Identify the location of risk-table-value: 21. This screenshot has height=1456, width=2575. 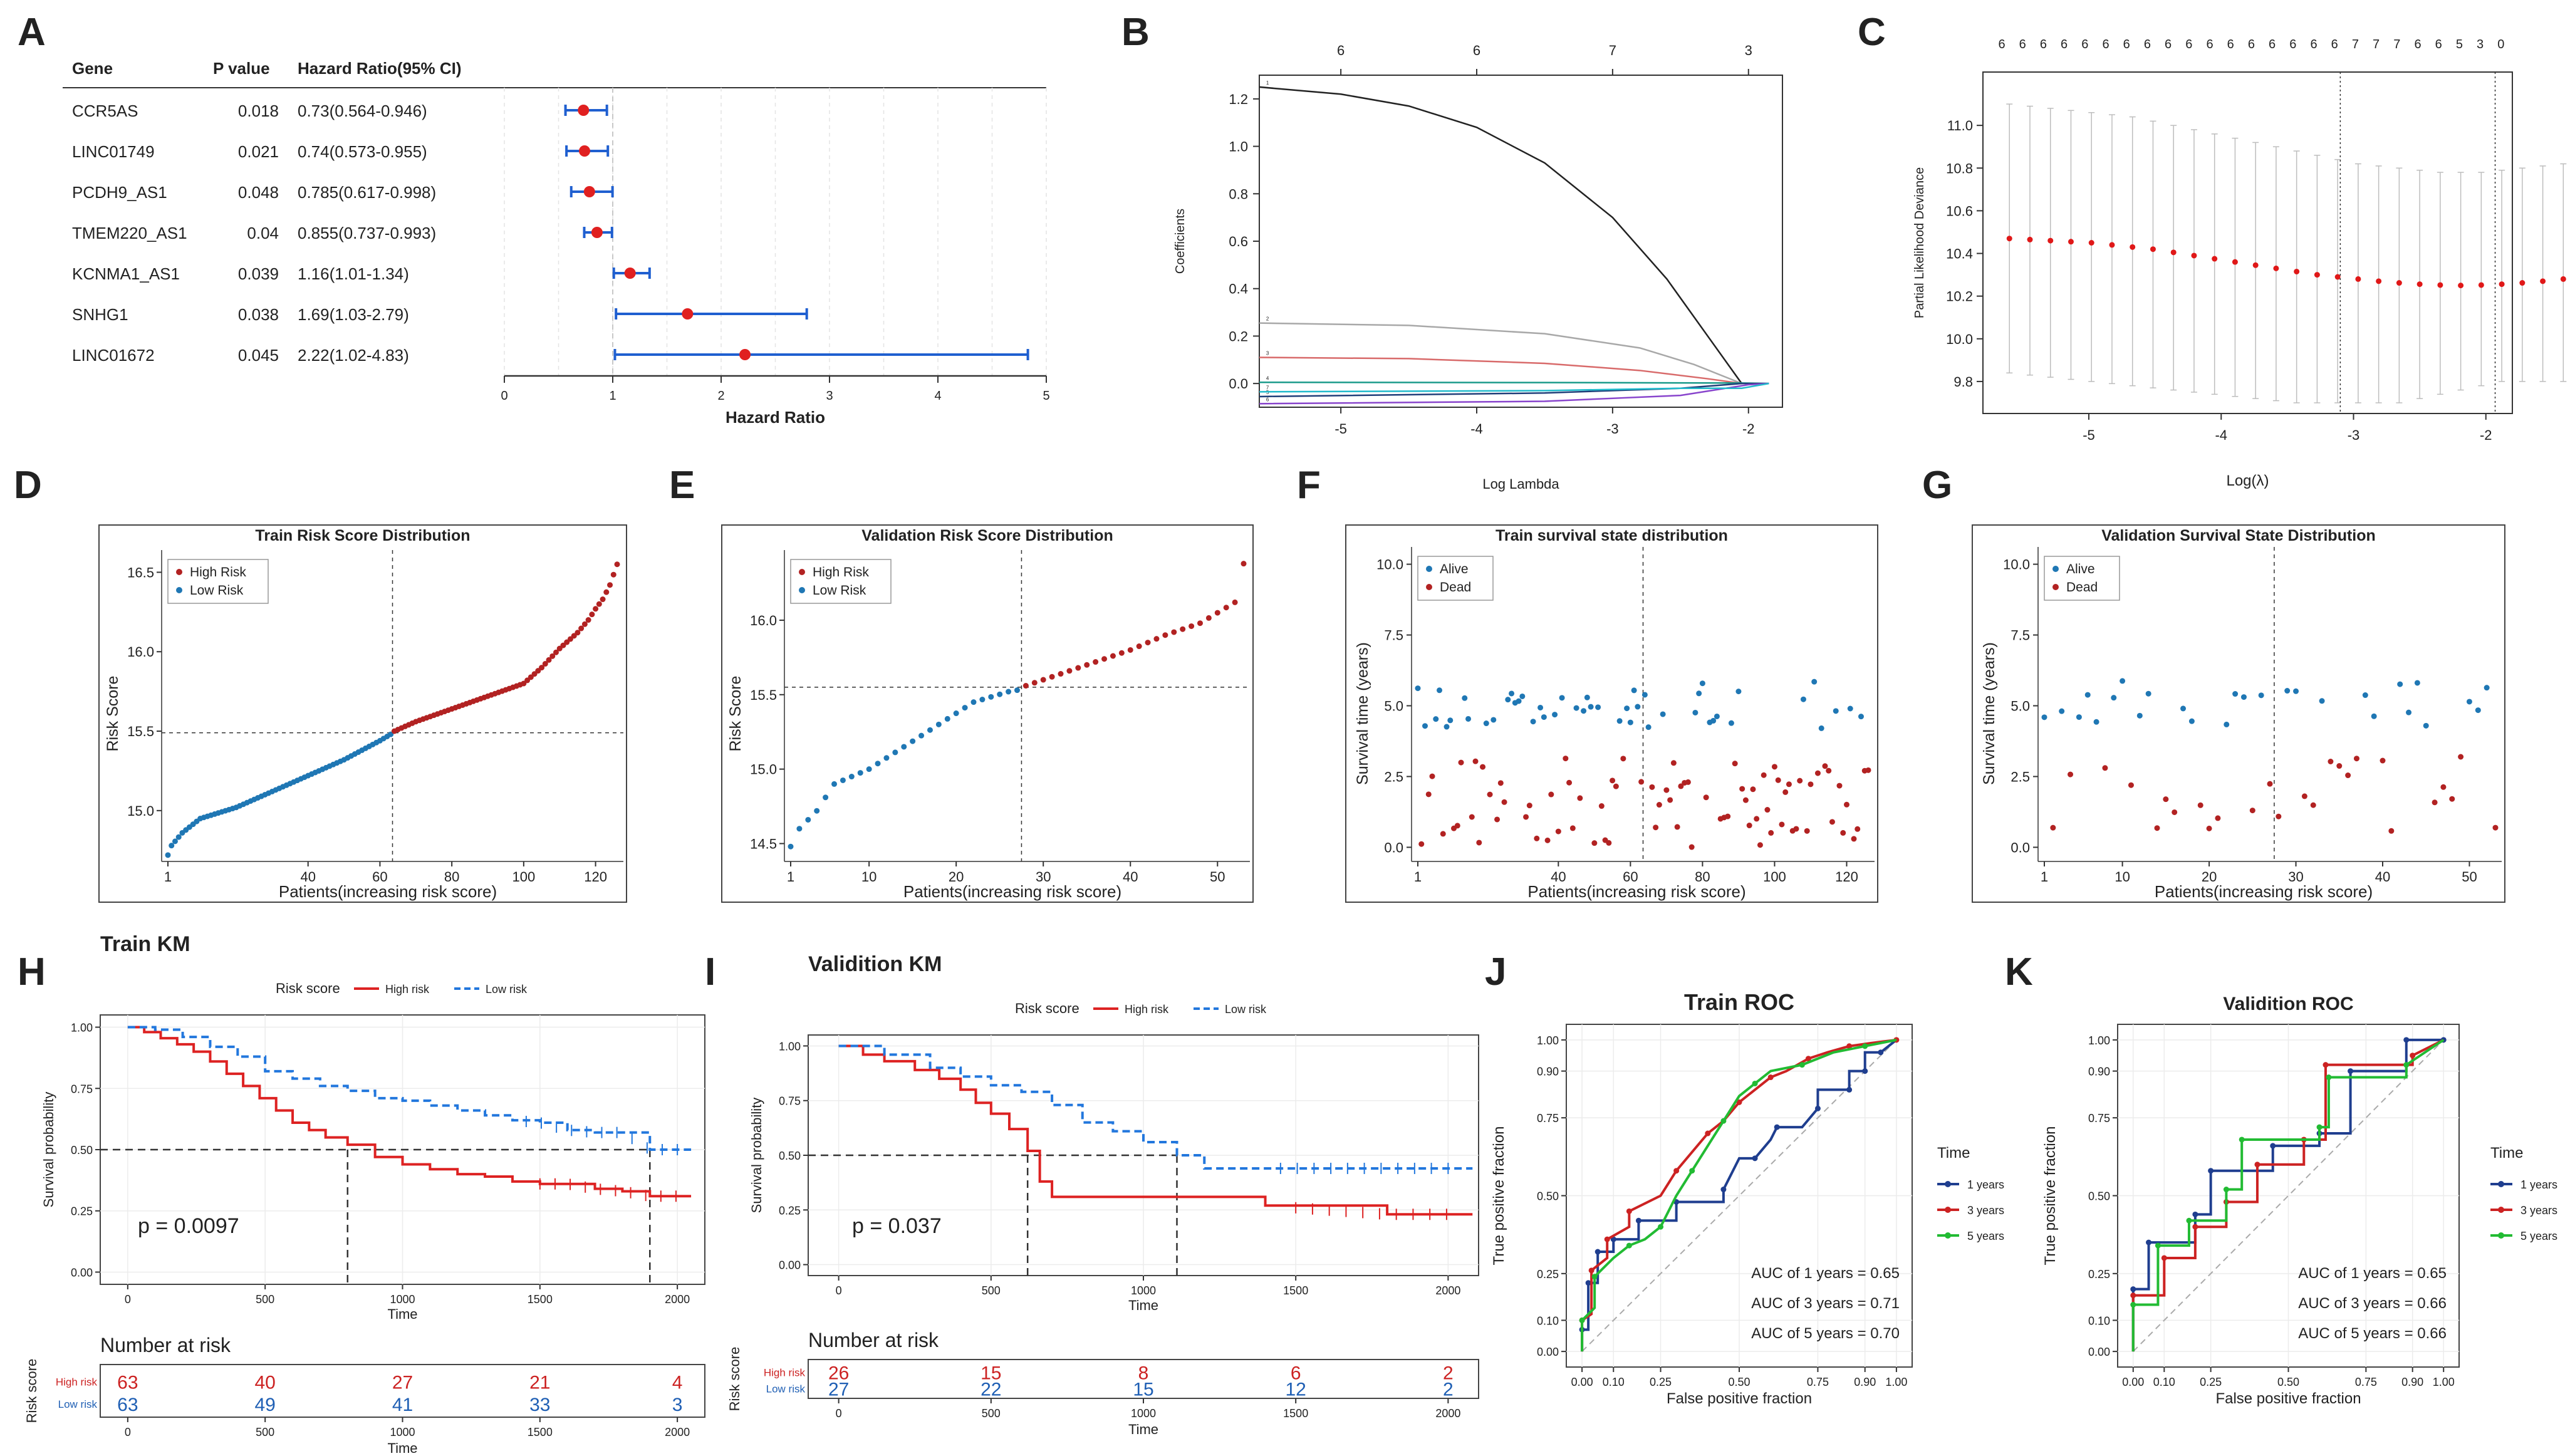
(539, 1383).